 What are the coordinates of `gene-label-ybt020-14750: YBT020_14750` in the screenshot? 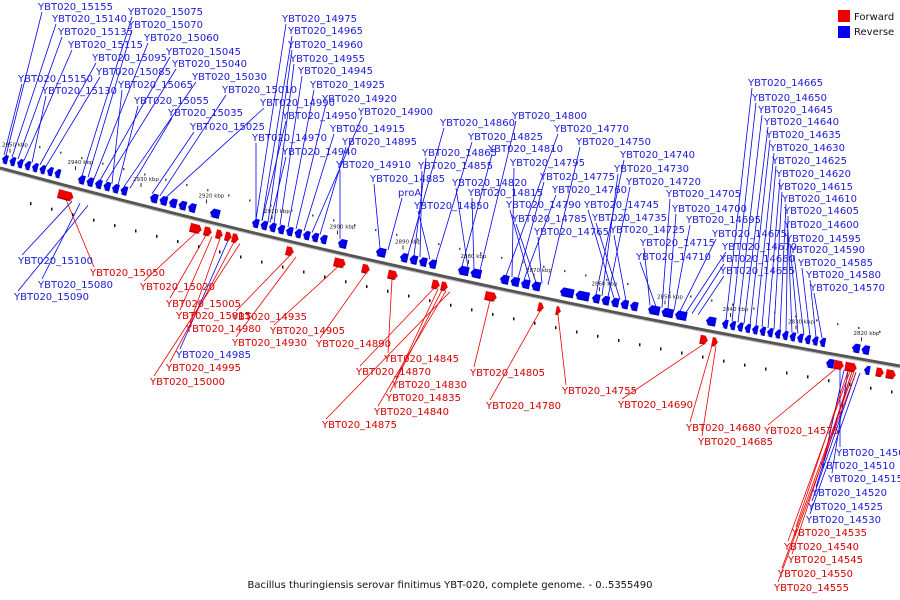 It's located at (613, 142).